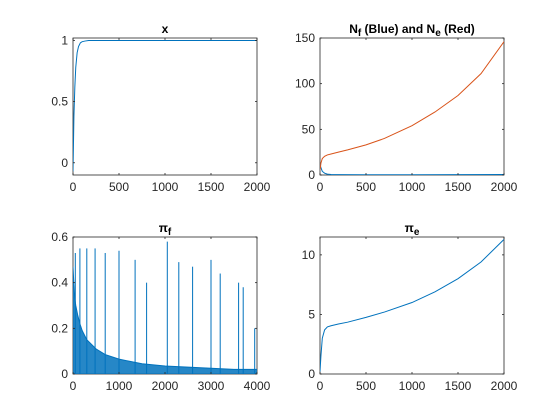  I want to click on x-tick-label: 3000, so click(211, 386).